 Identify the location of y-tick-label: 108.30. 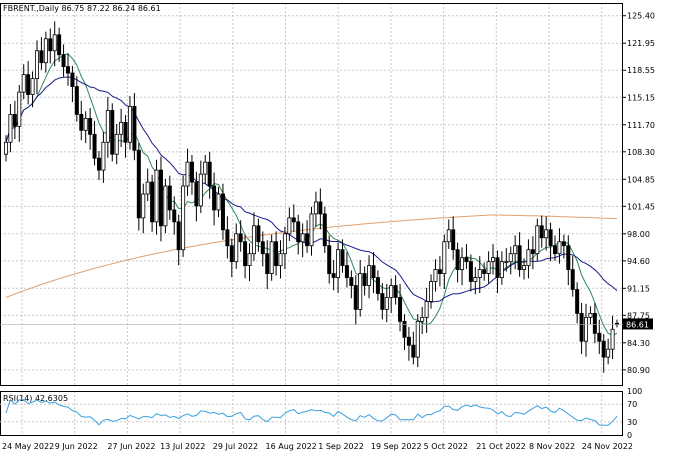
(641, 152).